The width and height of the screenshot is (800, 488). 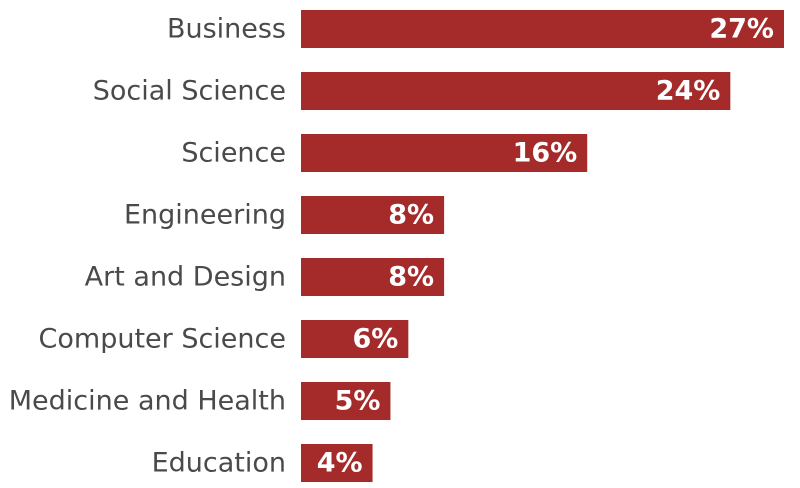 I want to click on category-label-4: Art and Design, so click(x=185, y=277).